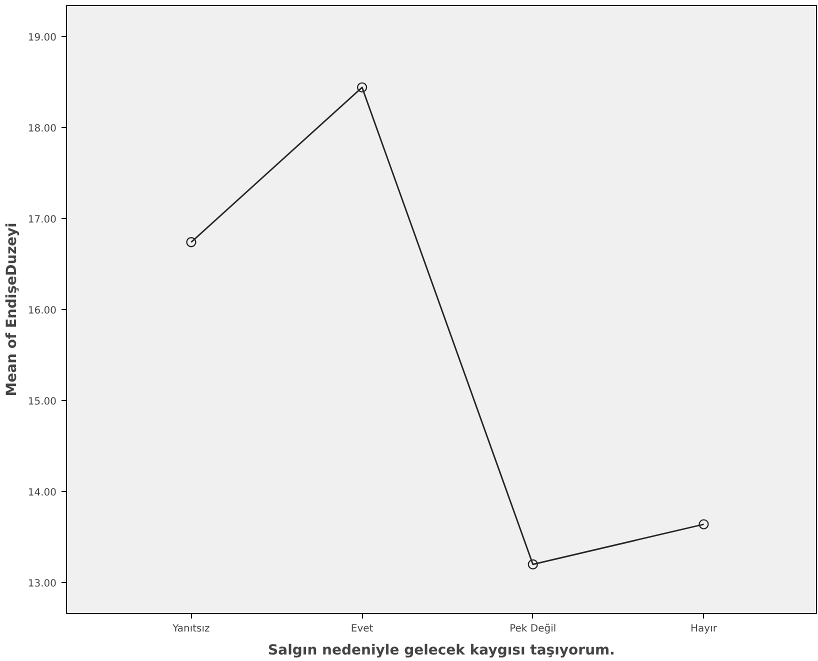  I want to click on y-tick-label: 16.00, so click(42, 311).